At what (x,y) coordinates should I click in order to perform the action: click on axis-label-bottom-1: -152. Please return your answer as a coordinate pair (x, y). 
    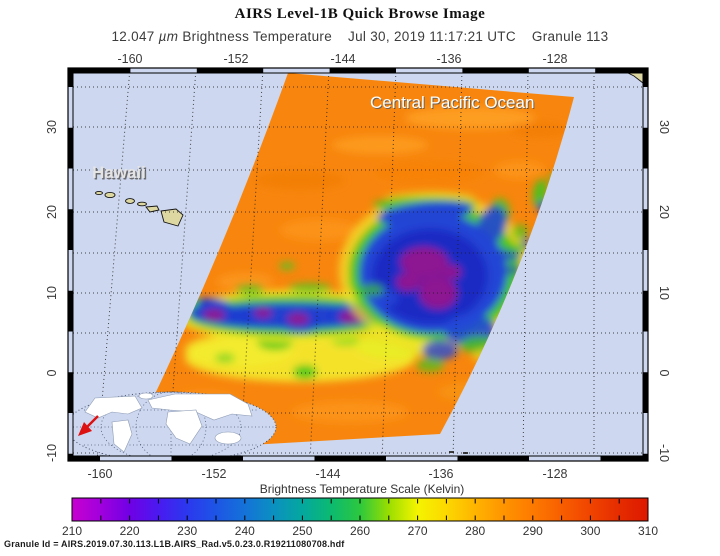
    Looking at the image, I should click on (213, 474).